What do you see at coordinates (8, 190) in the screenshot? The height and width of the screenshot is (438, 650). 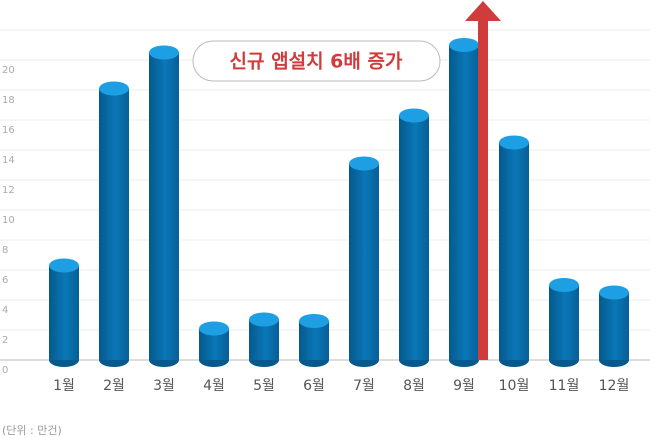 I see `y-tick-label: 12` at bounding box center [8, 190].